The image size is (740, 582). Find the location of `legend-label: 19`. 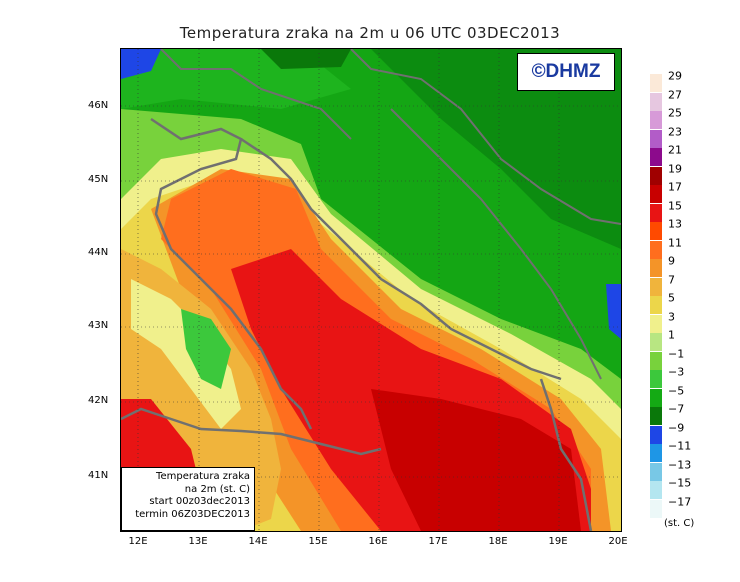

legend-label: 19 is located at coordinates (675, 168).